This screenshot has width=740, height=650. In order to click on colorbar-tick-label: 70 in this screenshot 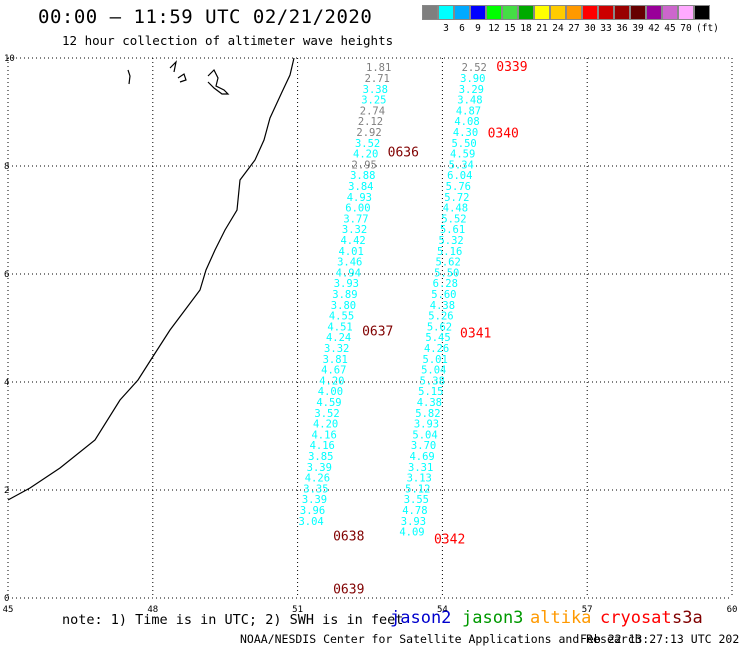, I will do `click(686, 28)`.